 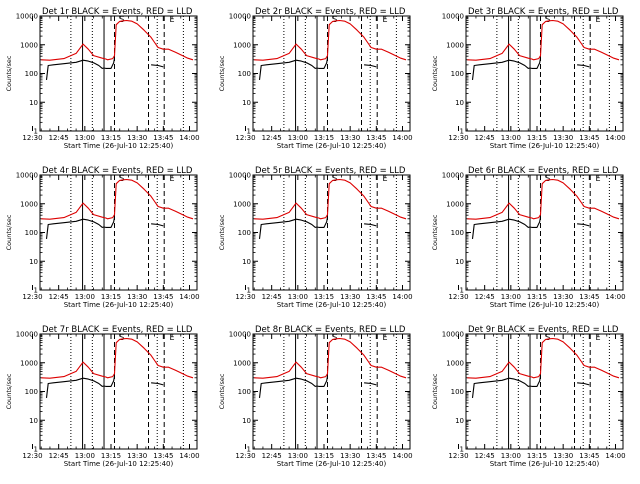 What do you see at coordinates (117, 330) in the screenshot?
I see `panel-title: Det 7r BLACK = Events, RED = LLD` at bounding box center [117, 330].